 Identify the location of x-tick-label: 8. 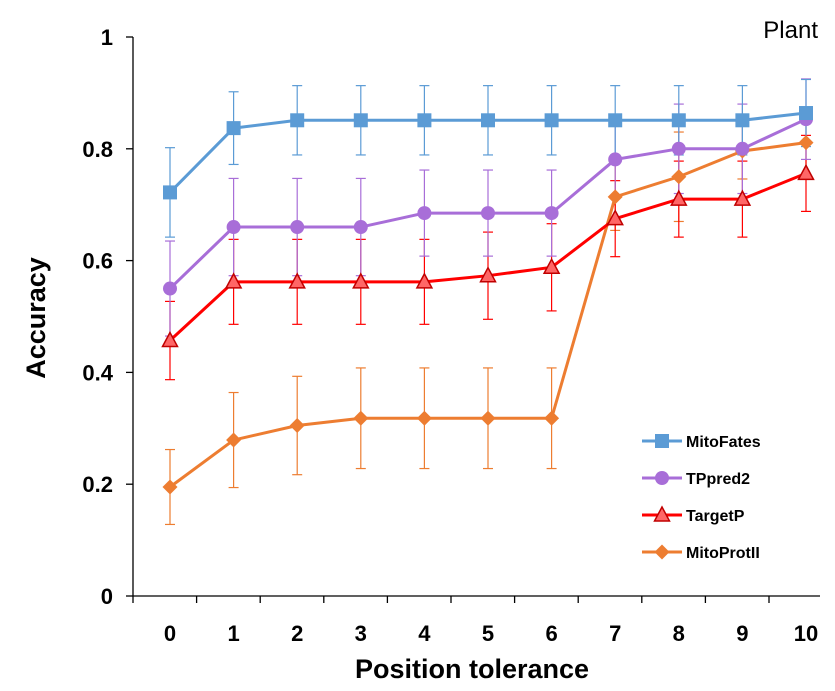
(679, 633).